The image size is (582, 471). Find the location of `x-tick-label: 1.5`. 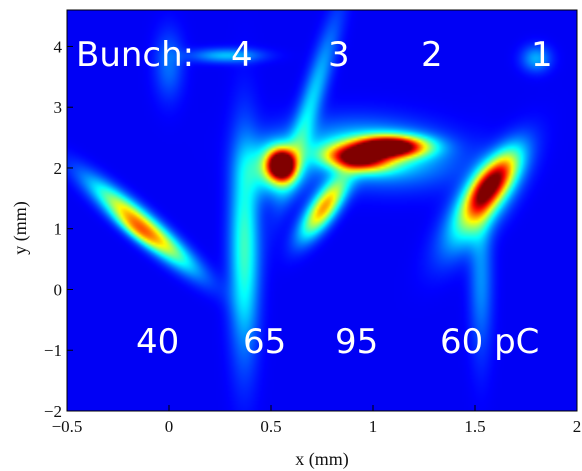

x-tick-label: 1.5 is located at coordinates (474, 426).